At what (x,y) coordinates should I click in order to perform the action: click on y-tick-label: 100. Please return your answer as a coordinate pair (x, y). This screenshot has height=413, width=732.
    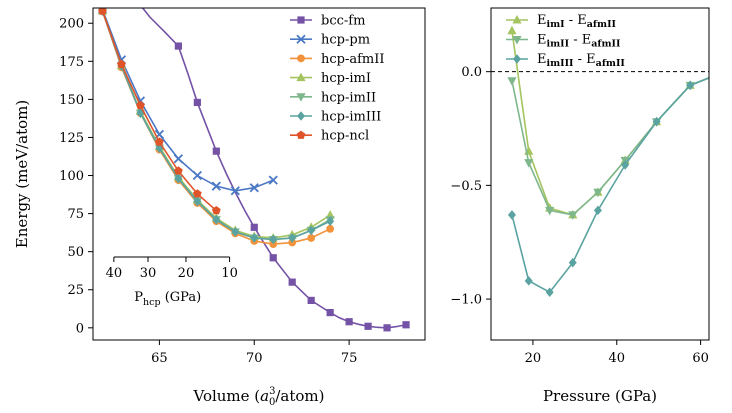
    Looking at the image, I should click on (71, 176).